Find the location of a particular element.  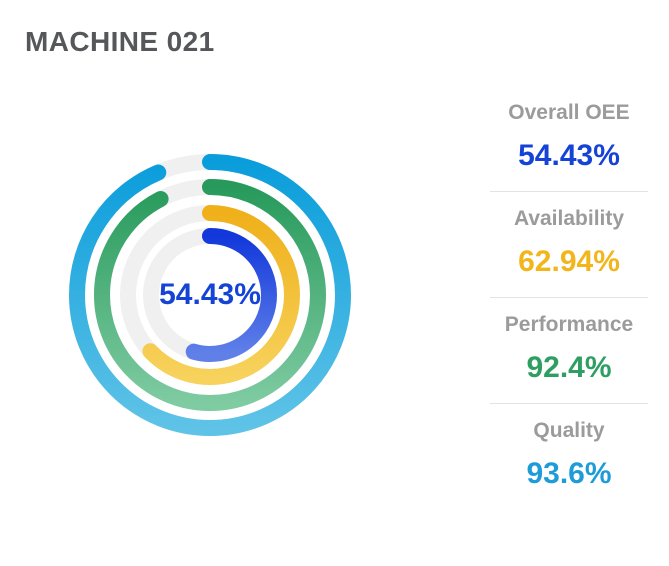

stat-group-overall-oee: Overall OEE 54.43% is located at coordinates (569, 139).